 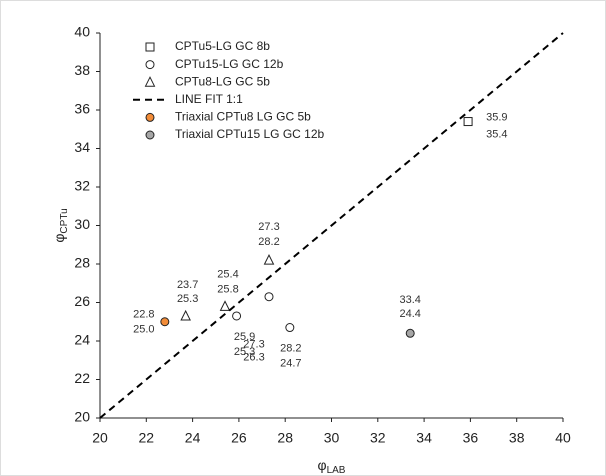 What do you see at coordinates (496, 134) in the screenshot?
I see `point-label-y: 35.4` at bounding box center [496, 134].